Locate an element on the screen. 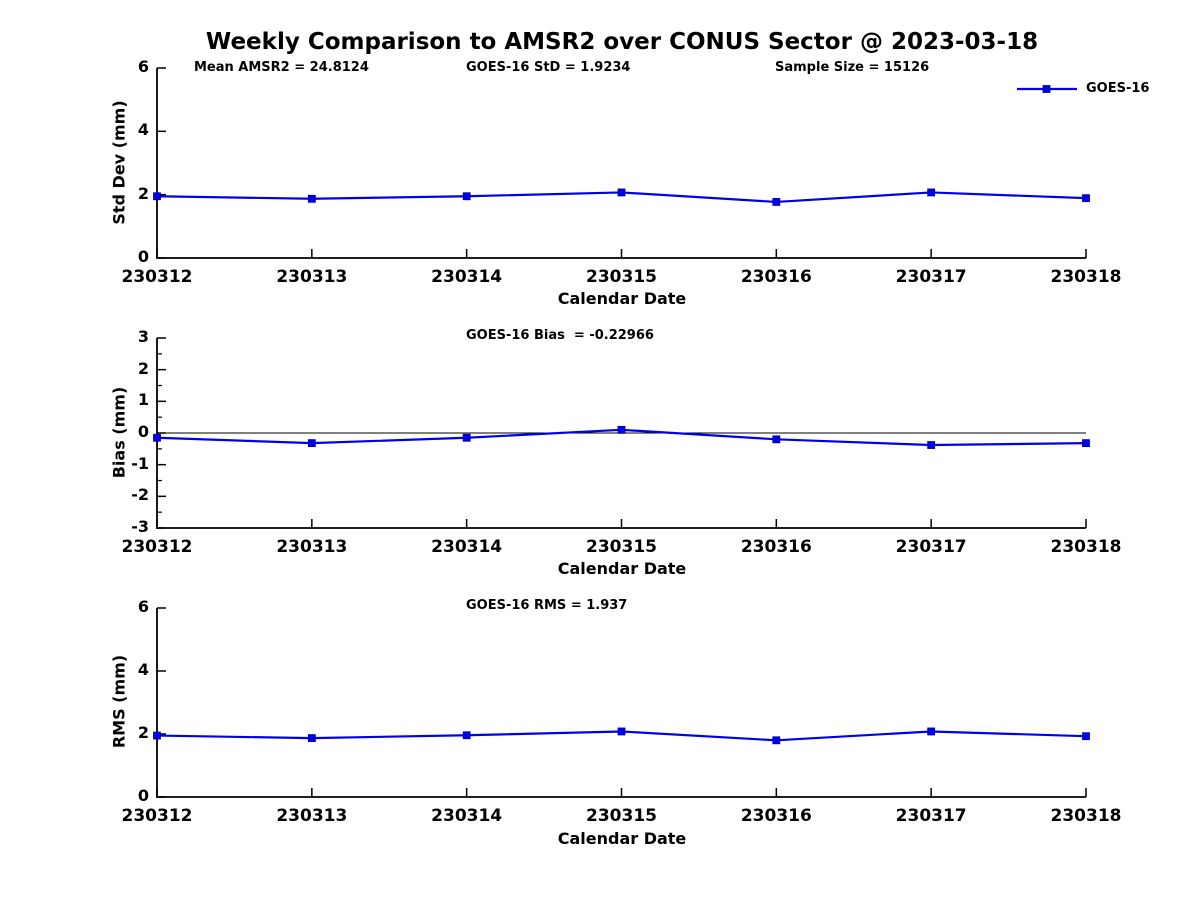  x-axis-label-top: Calendar Date is located at coordinates (622, 298).